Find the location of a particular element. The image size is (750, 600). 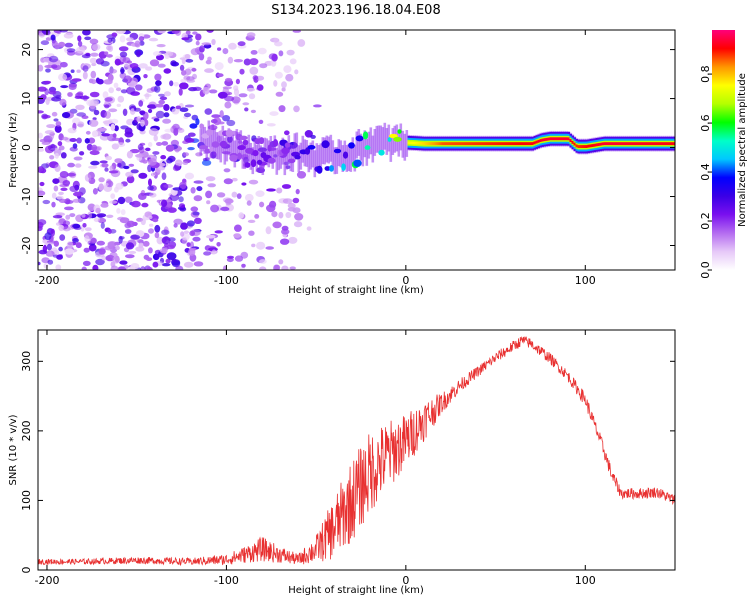

colorbar-tick-label: 0.2 is located at coordinates (705, 221).